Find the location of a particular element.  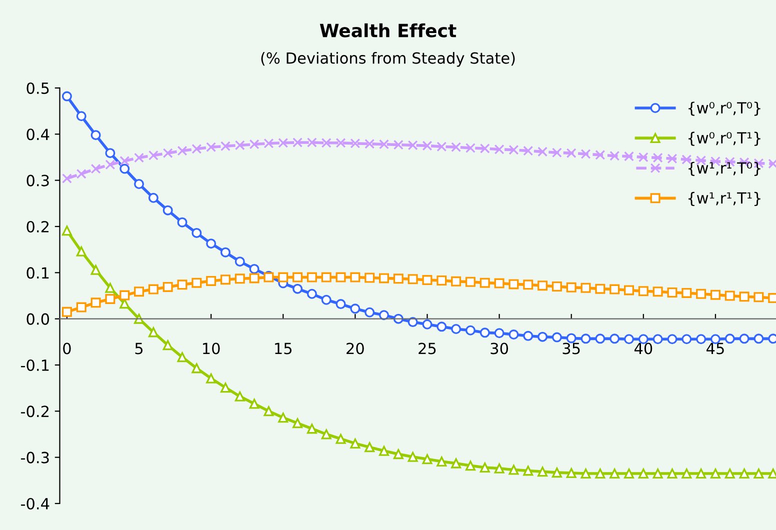

y-tick-label: 0.1 is located at coordinates (37, 273).